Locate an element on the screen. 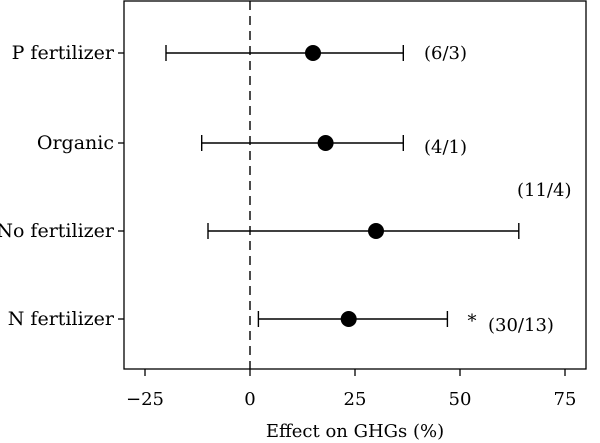 Image resolution: width=600 pixels, height=443 pixels. sample-size-label: (6/3) is located at coordinates (445, 53).